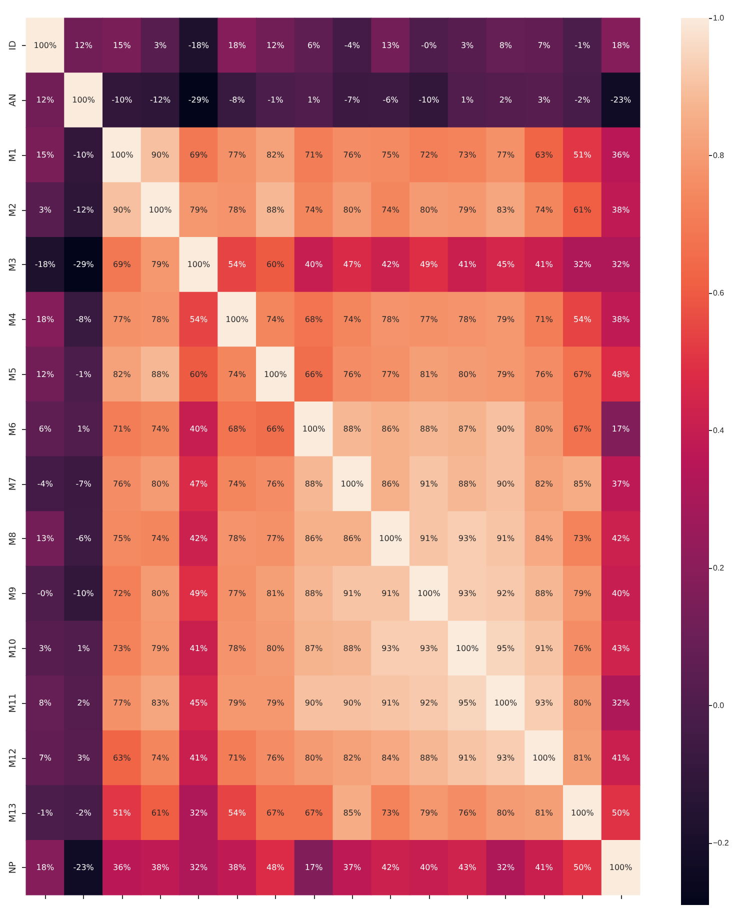 This screenshot has width=737, height=913. Describe the element at coordinates (391, 757) in the screenshot. I see `data-label: 84%` at that location.